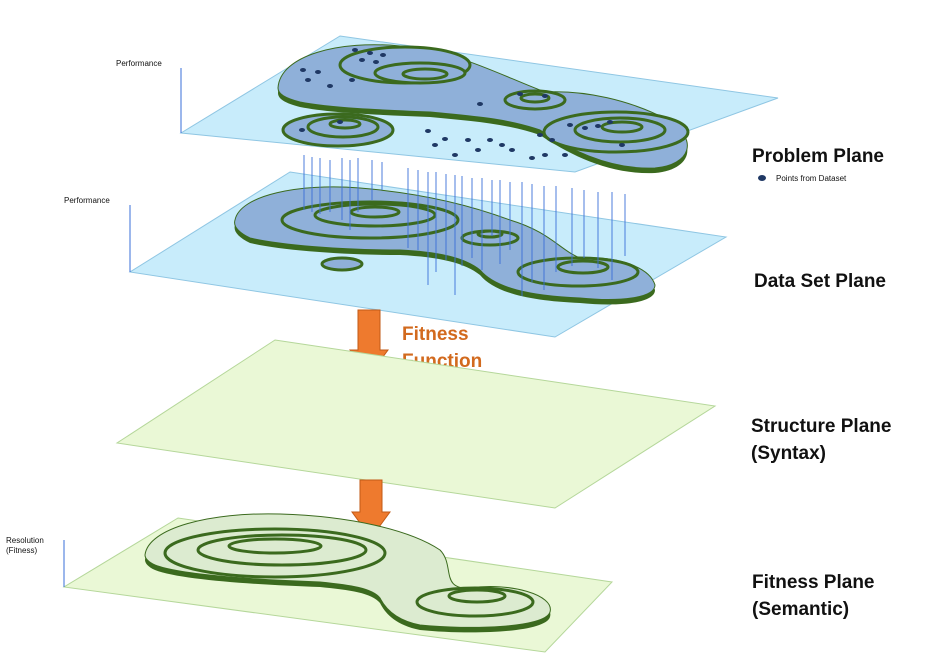 The width and height of the screenshot is (927, 659). Describe the element at coordinates (21, 550) in the screenshot. I see `fitness-y-axis-label-line2: (Fitness)` at that location.